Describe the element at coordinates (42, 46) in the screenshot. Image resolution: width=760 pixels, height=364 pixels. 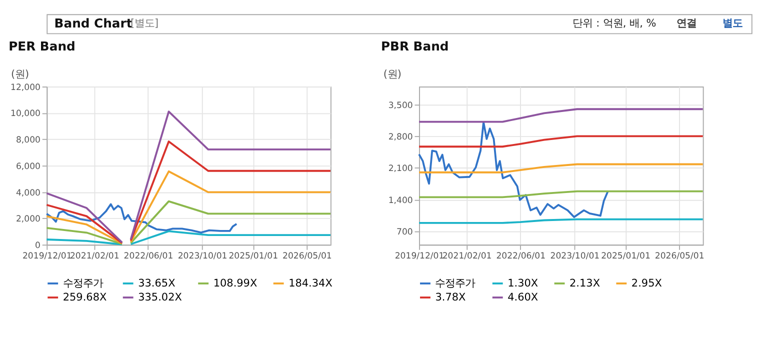
I see `chart-title: PER Band` at that location.